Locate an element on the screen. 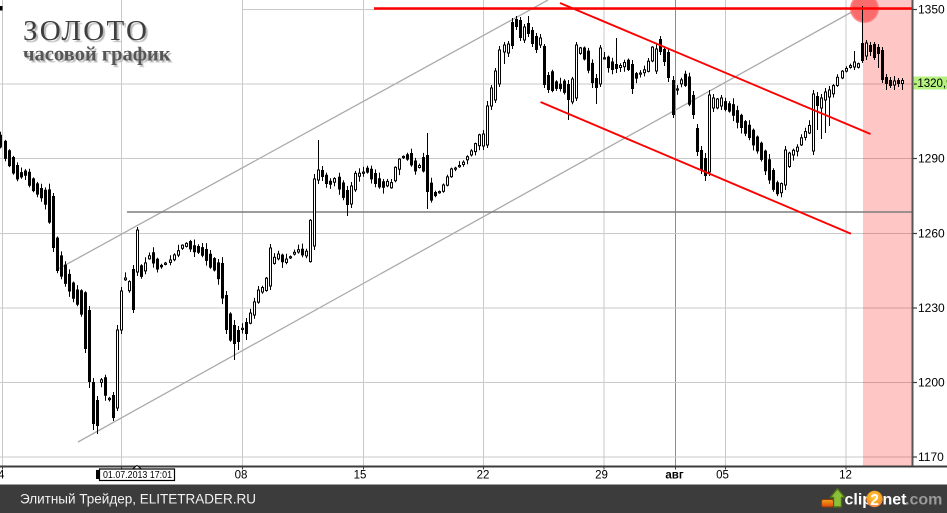  svg-text: 4 is located at coordinates (2, 476).